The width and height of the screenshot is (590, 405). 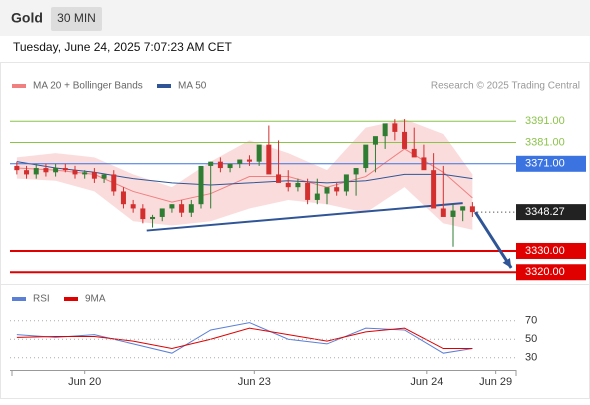 What do you see at coordinates (192, 86) in the screenshot?
I see `legend-label: MA 50` at bounding box center [192, 86].